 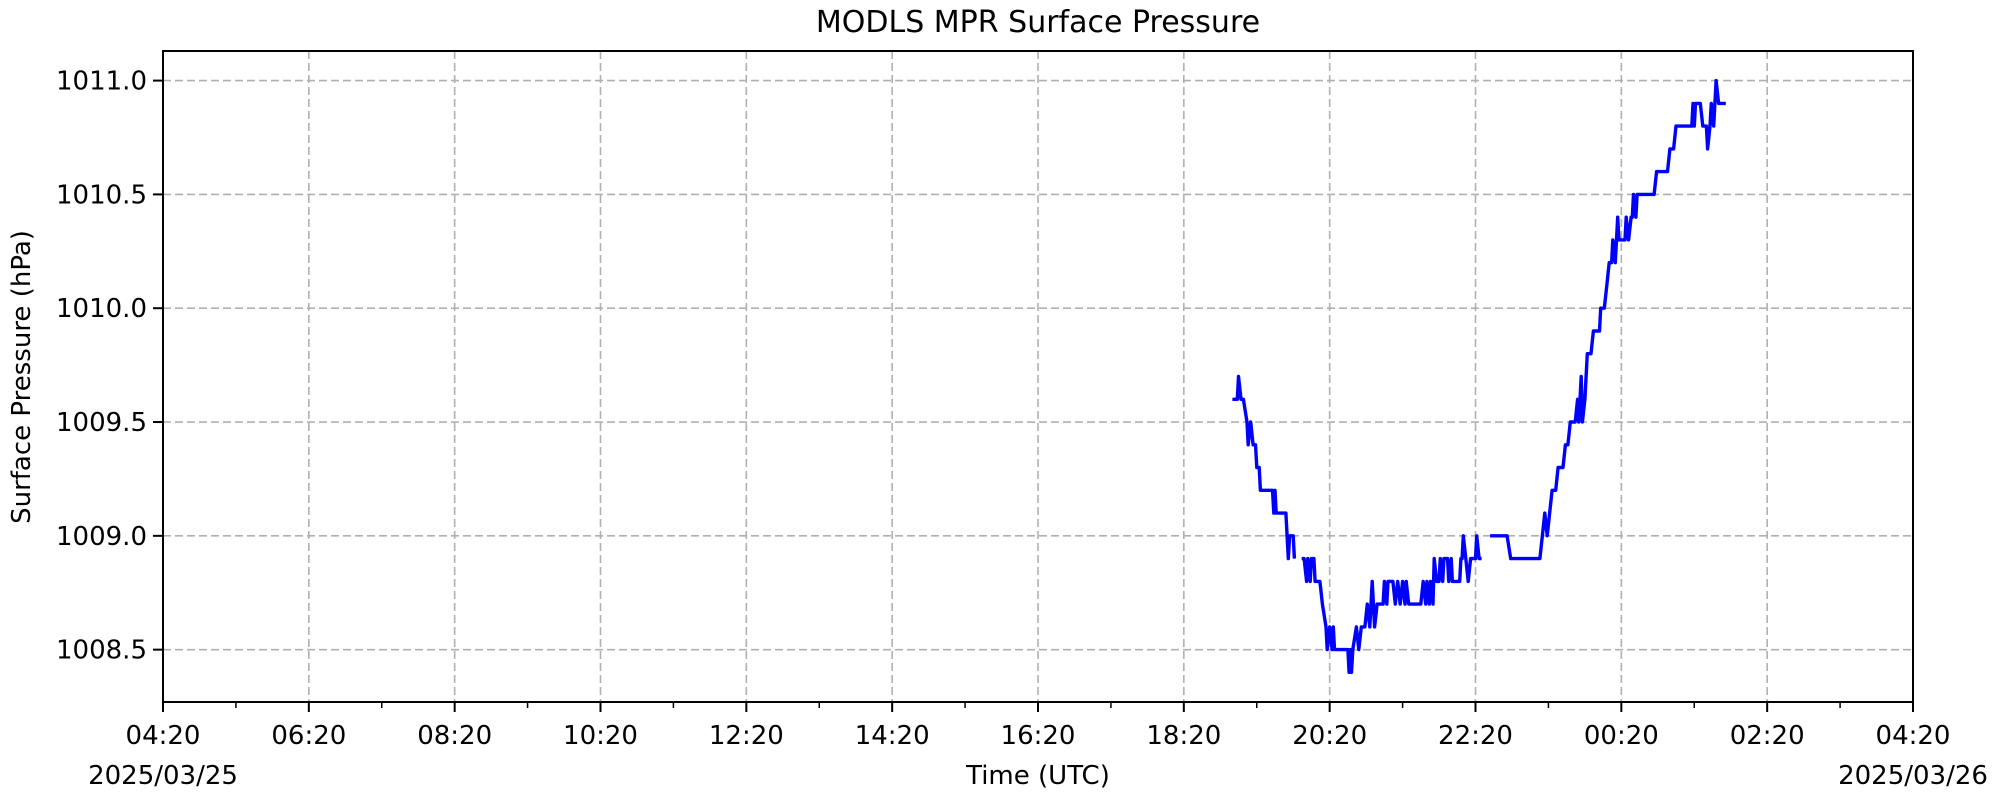 I want to click on y-tick-label: 1011.0, so click(x=101, y=82).